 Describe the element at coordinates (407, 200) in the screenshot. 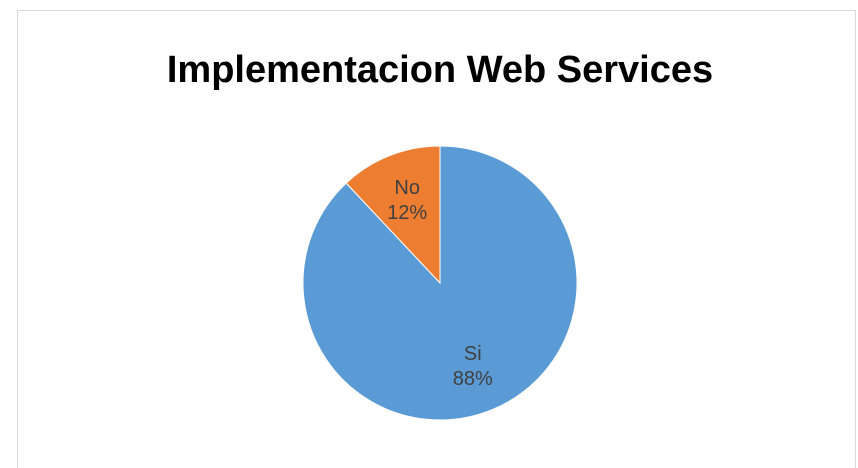

I see `data-label: No 12%` at that location.